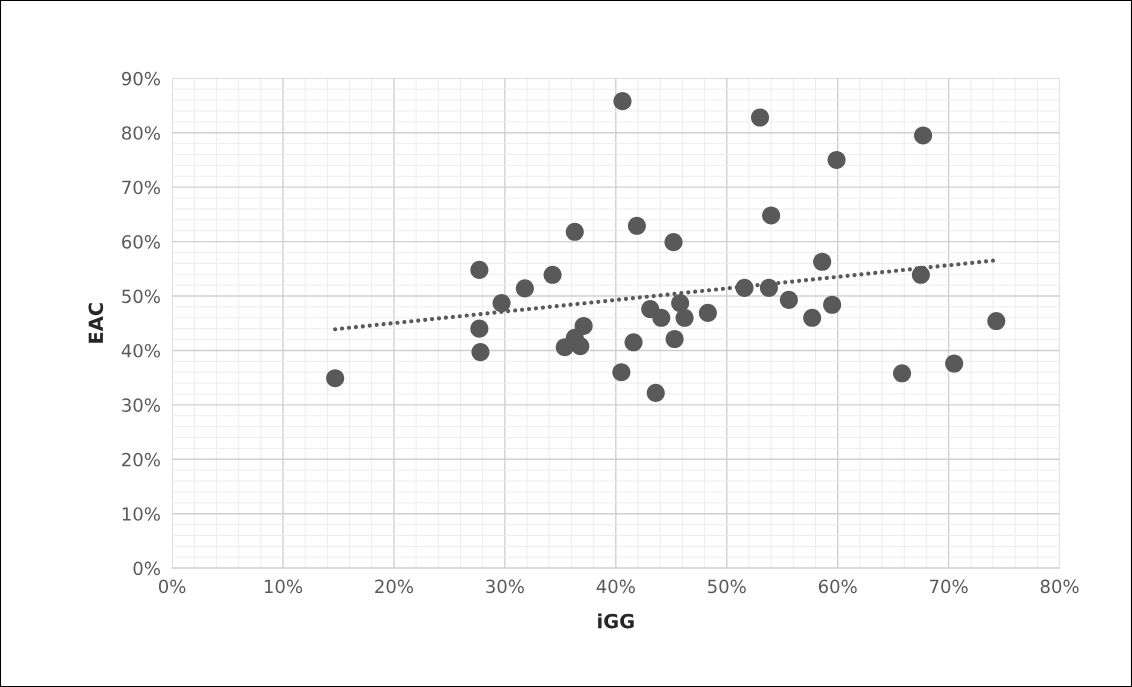 Image resolution: width=1132 pixels, height=687 pixels. Describe the element at coordinates (837, 586) in the screenshot. I see `x-tick-label: 60%` at that location.